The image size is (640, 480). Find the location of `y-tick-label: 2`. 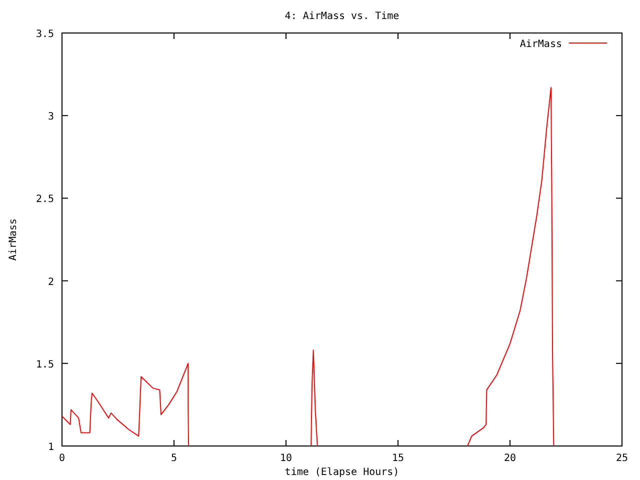

y-tick-label: 2 is located at coordinates (51, 282).